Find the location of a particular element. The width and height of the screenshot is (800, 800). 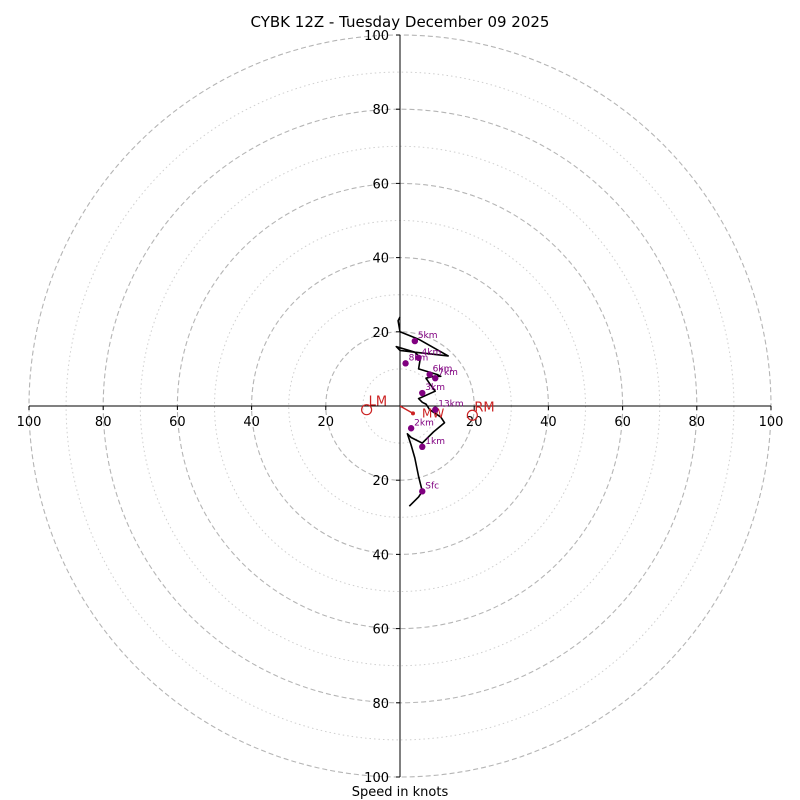

height-markers: Sfc1km2km13km3km7km6km8km4km5km is located at coordinates (433, 413).